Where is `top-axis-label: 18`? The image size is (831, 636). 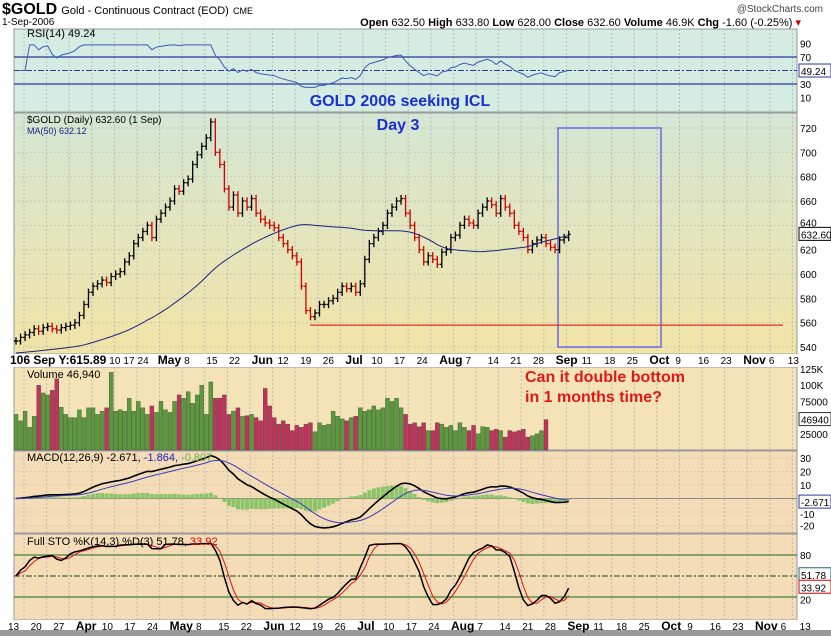
top-axis-label: 18 is located at coordinates (610, 361).